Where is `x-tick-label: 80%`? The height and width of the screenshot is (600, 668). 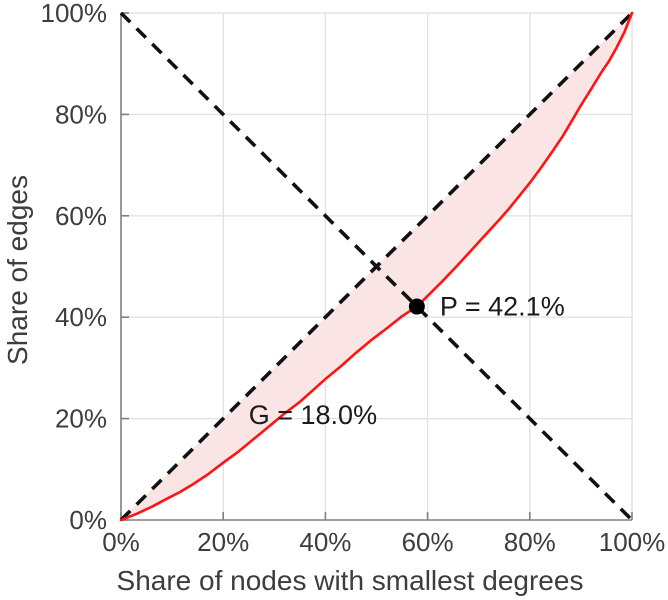
x-tick-label: 80% is located at coordinates (530, 542).